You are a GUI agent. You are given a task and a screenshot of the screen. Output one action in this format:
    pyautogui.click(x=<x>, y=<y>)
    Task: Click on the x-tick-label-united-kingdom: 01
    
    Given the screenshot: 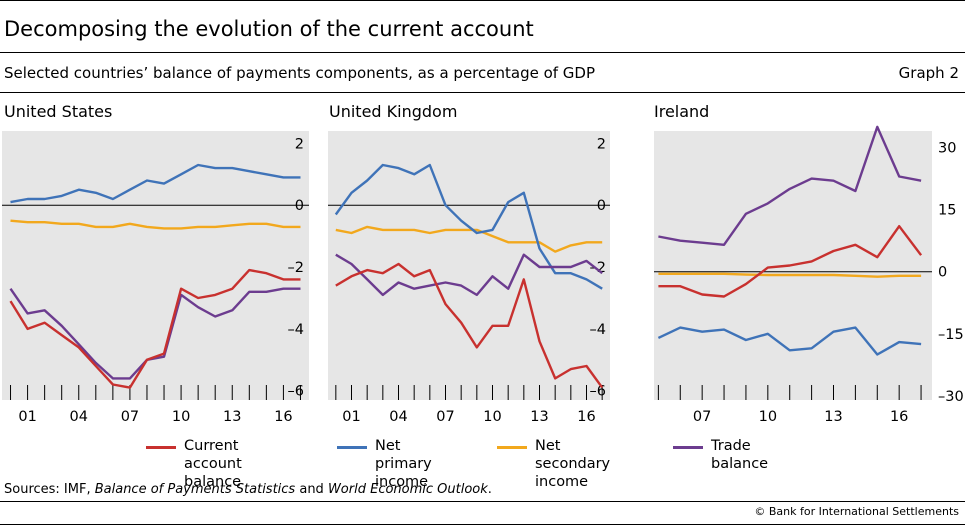 What is the action you would take?
    pyautogui.click(x=351, y=417)
    